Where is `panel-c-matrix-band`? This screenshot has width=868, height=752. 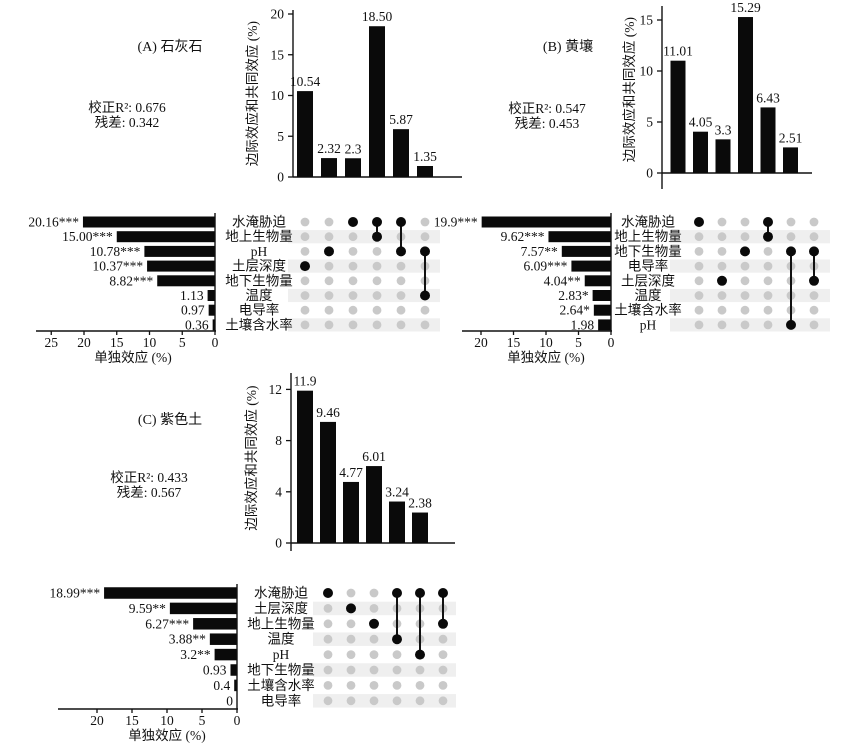
panel-c-matrix-band is located at coordinates (384, 670).